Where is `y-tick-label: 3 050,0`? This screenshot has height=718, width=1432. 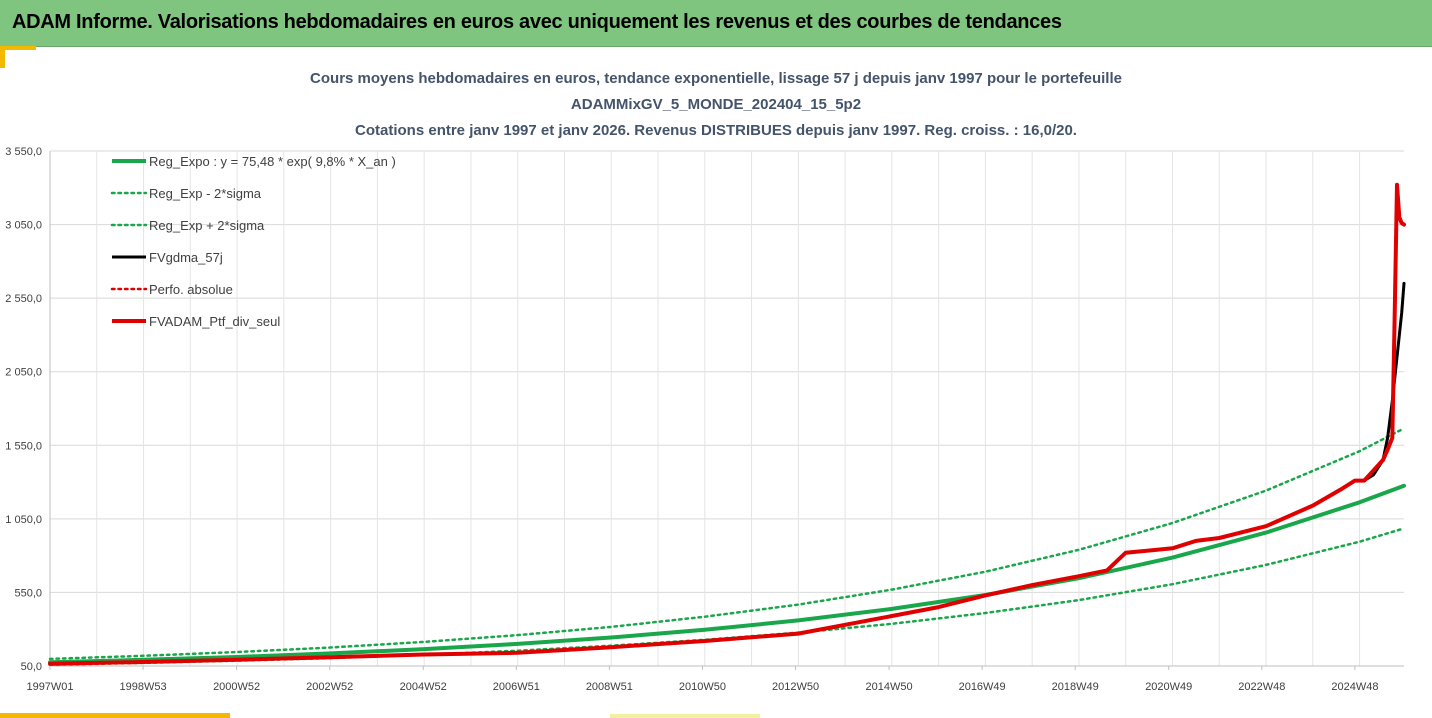
y-tick-label: 3 050,0 is located at coordinates (23, 226).